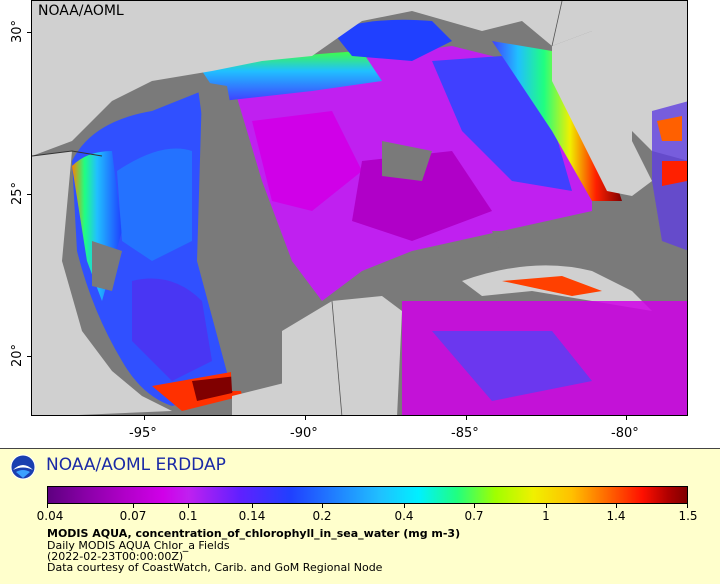 The height and width of the screenshot is (584, 720). Describe the element at coordinates (18, 193) in the screenshot. I see `lat-label-25: 25°` at that location.